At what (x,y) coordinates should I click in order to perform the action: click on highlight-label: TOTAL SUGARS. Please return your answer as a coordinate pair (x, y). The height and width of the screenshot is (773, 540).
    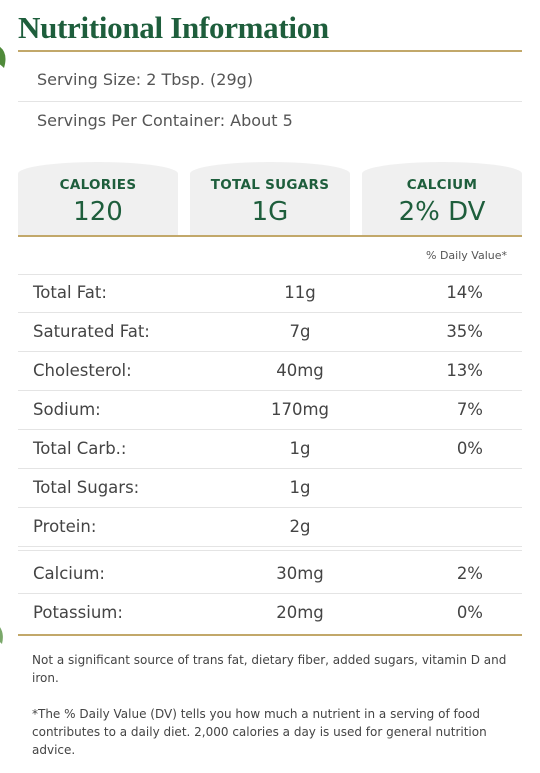
    Looking at the image, I should click on (270, 185).